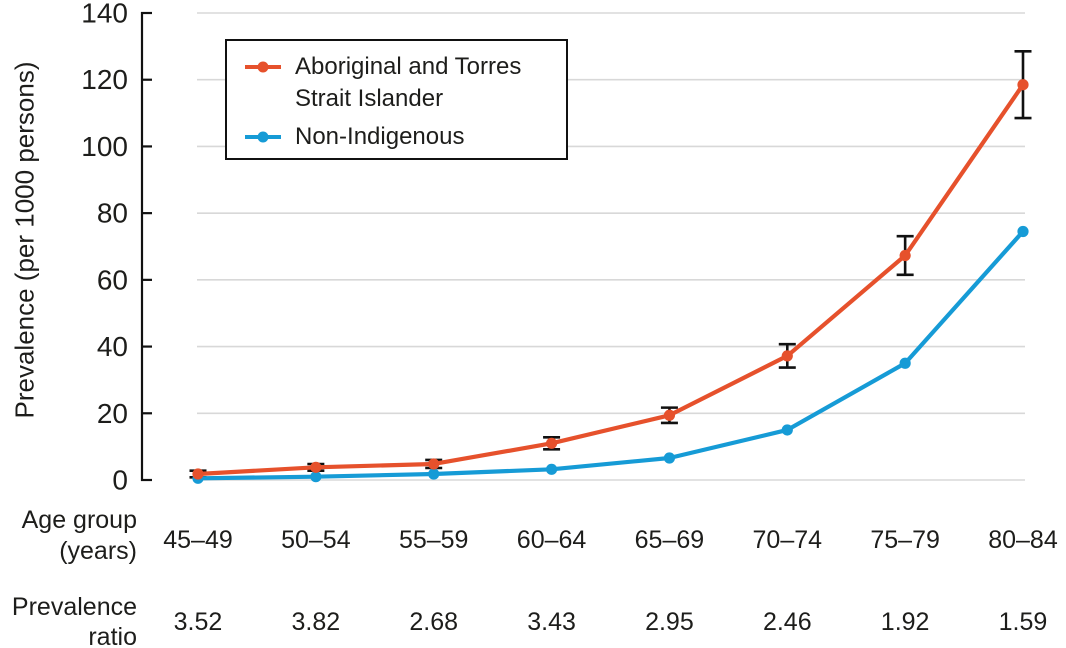  I want to click on legend-label: Non-Indigenous, so click(380, 136).